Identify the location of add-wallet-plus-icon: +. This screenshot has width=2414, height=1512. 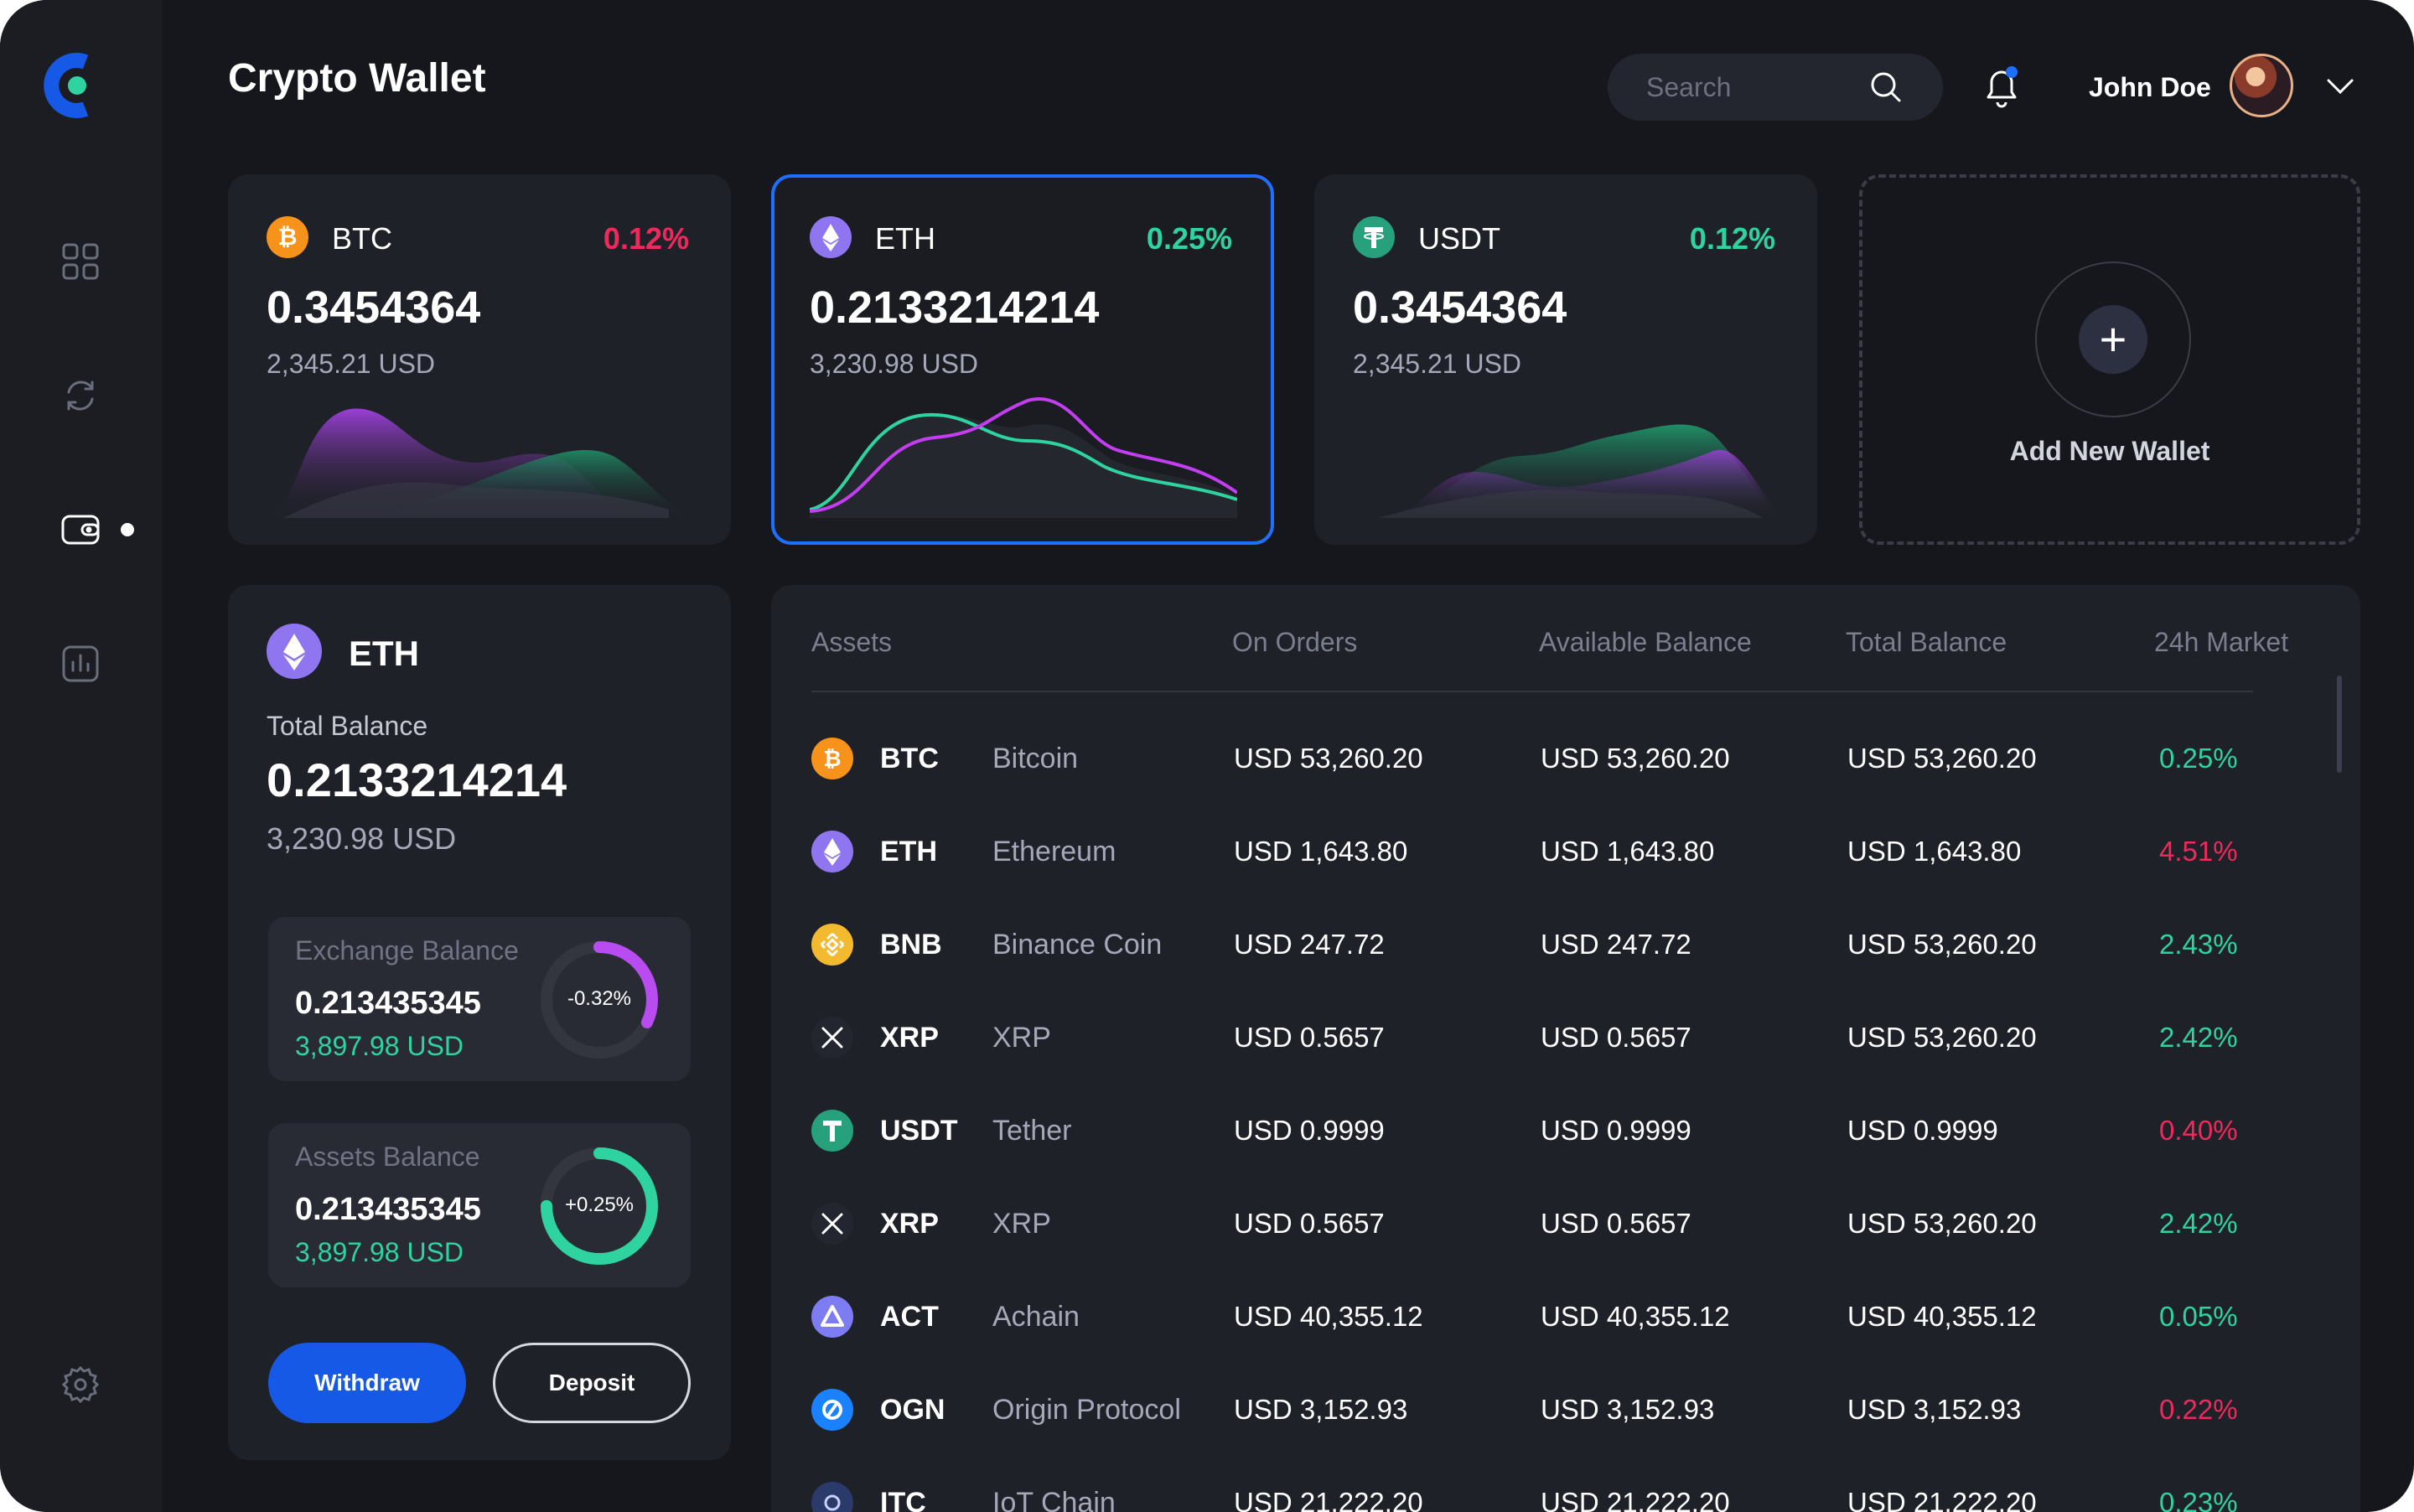
(2113, 339).